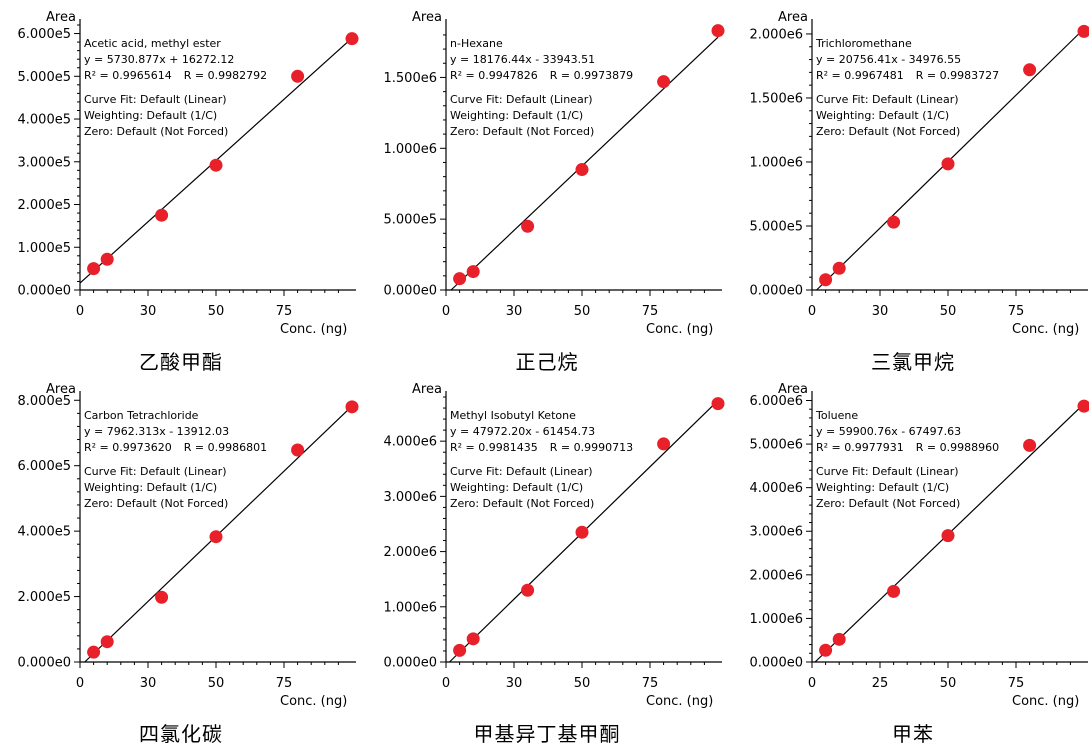  Describe the element at coordinates (494, 447) in the screenshot. I see `r-squared-value: R² = 0.9981435` at that location.